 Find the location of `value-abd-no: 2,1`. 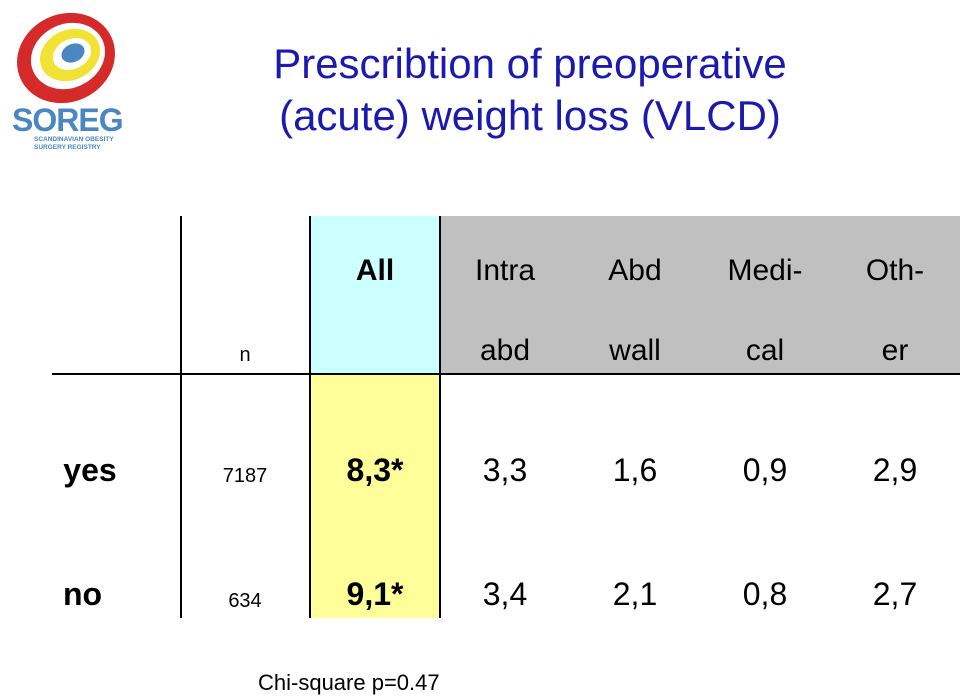

value-abd-no: 2,1 is located at coordinates (635, 594).